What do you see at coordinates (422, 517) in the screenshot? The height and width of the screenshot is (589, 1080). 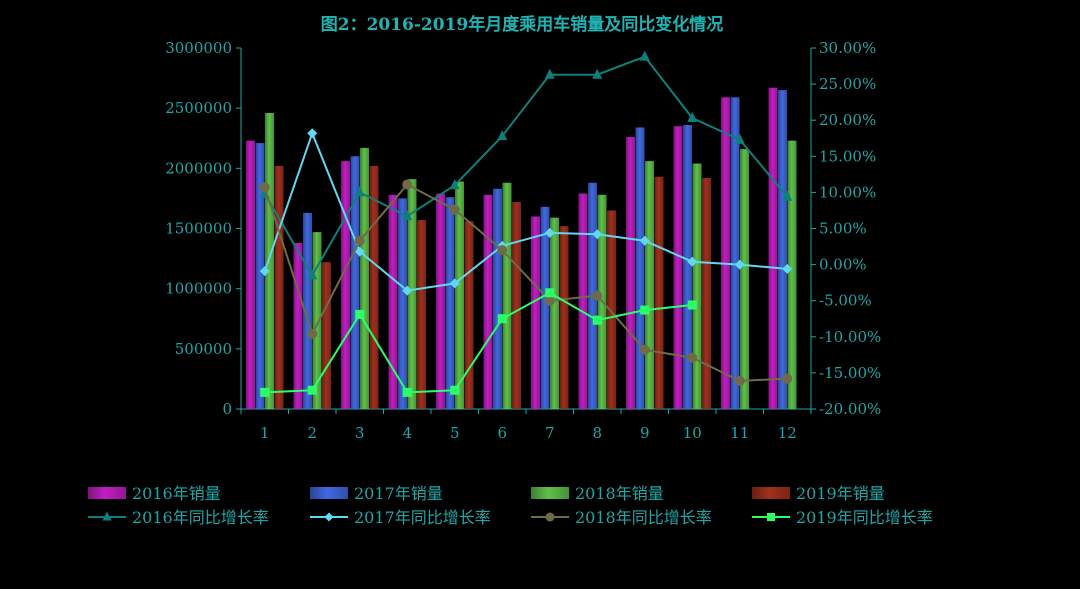 I see `legend-label: 2017年同比增长率` at bounding box center [422, 517].